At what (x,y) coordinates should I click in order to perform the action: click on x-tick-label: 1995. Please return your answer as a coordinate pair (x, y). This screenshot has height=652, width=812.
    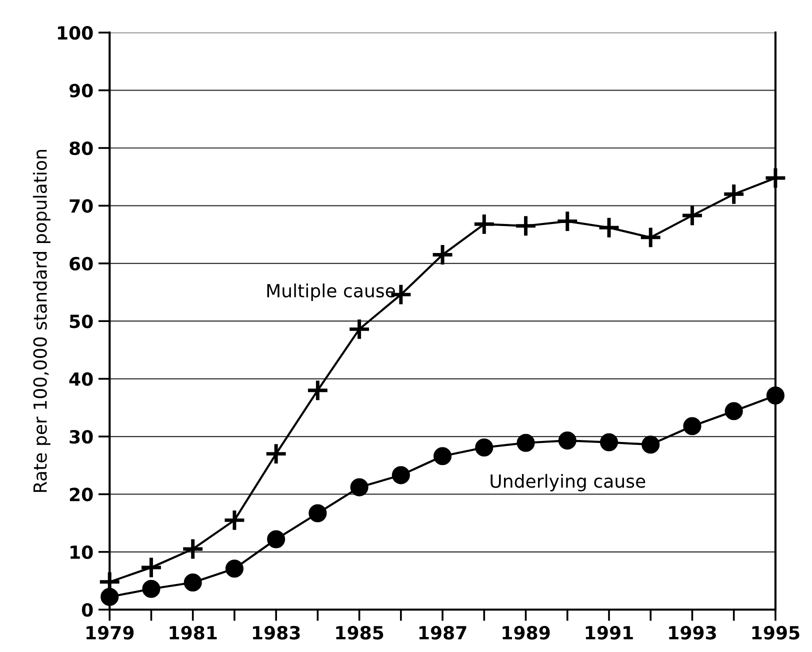
    Looking at the image, I should click on (776, 633).